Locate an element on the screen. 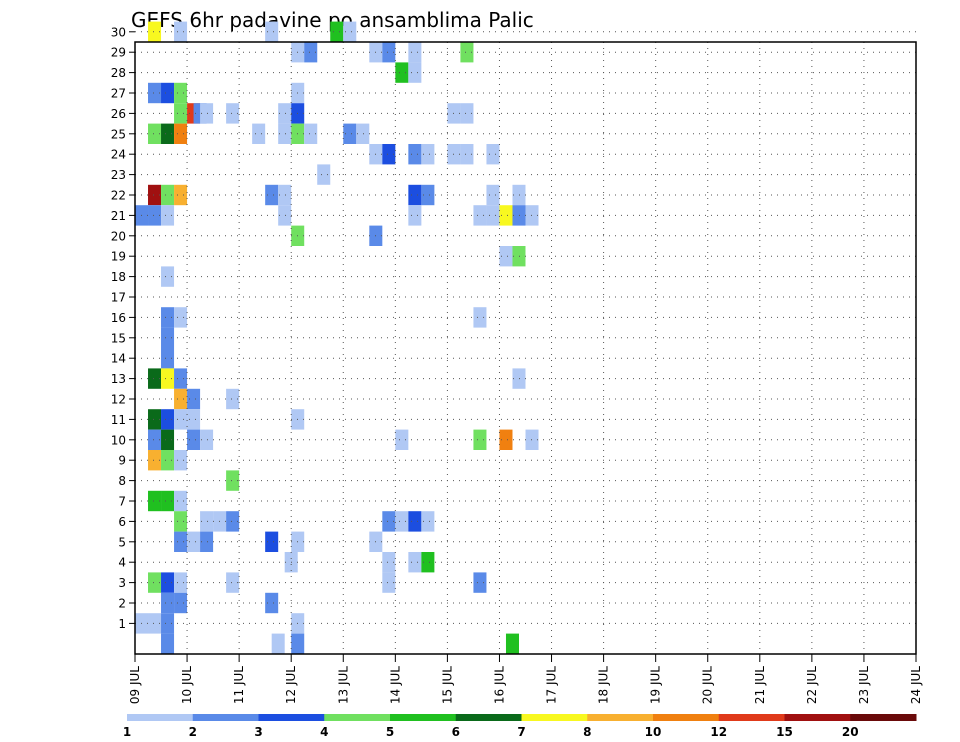 The width and height of the screenshot is (960, 742). y-tick-label: 13 is located at coordinates (118, 379).